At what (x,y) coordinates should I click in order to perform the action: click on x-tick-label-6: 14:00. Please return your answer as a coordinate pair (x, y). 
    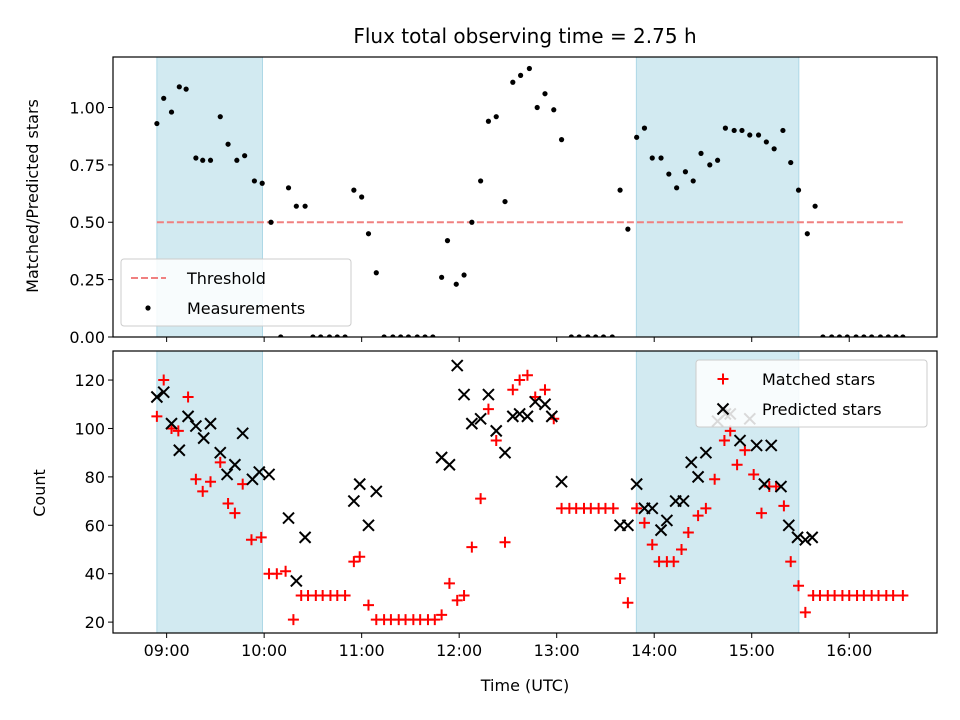
    Looking at the image, I should click on (654, 650).